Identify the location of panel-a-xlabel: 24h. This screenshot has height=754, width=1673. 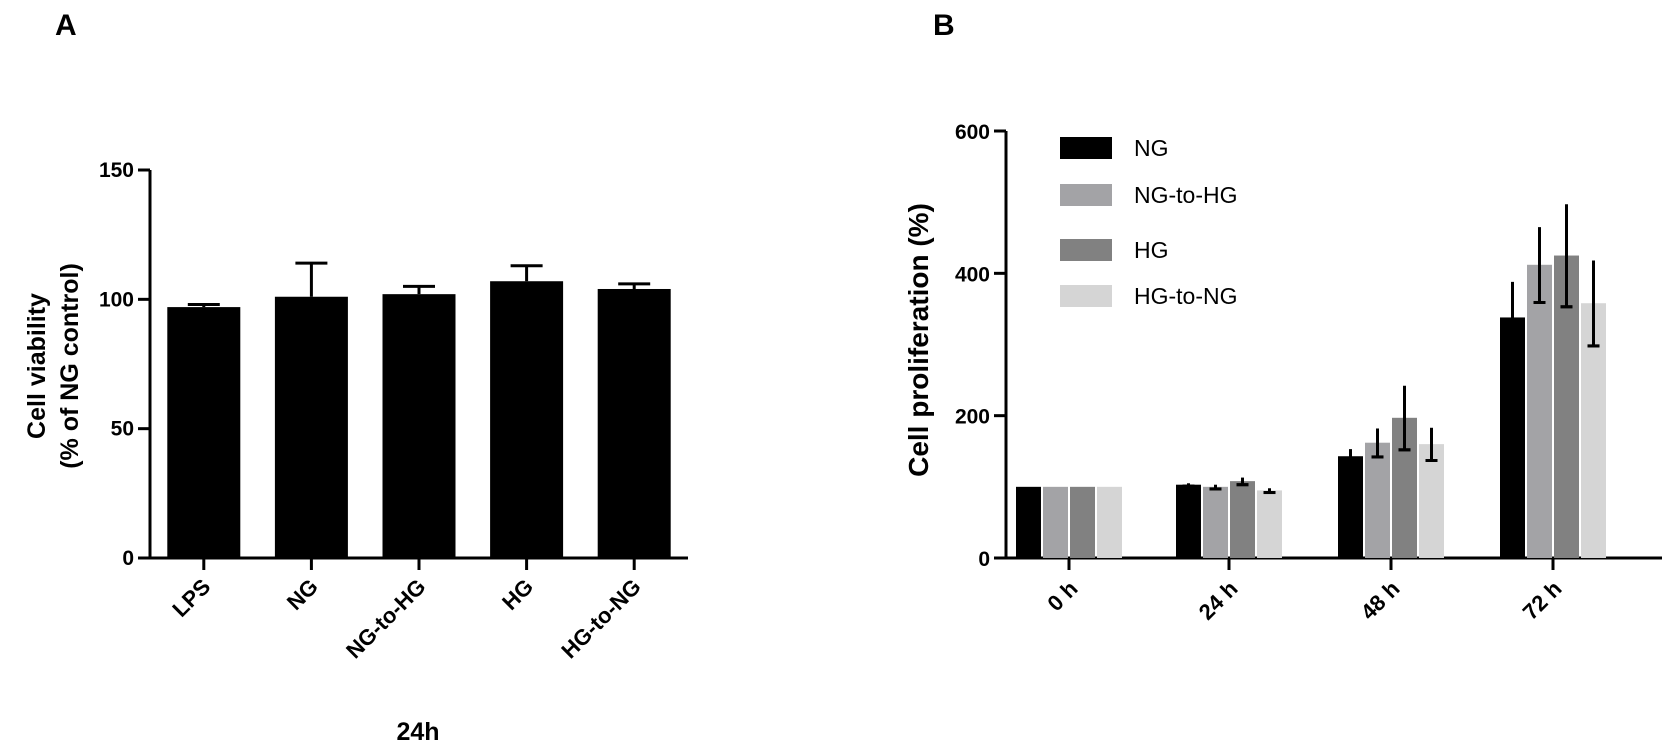
(417, 732).